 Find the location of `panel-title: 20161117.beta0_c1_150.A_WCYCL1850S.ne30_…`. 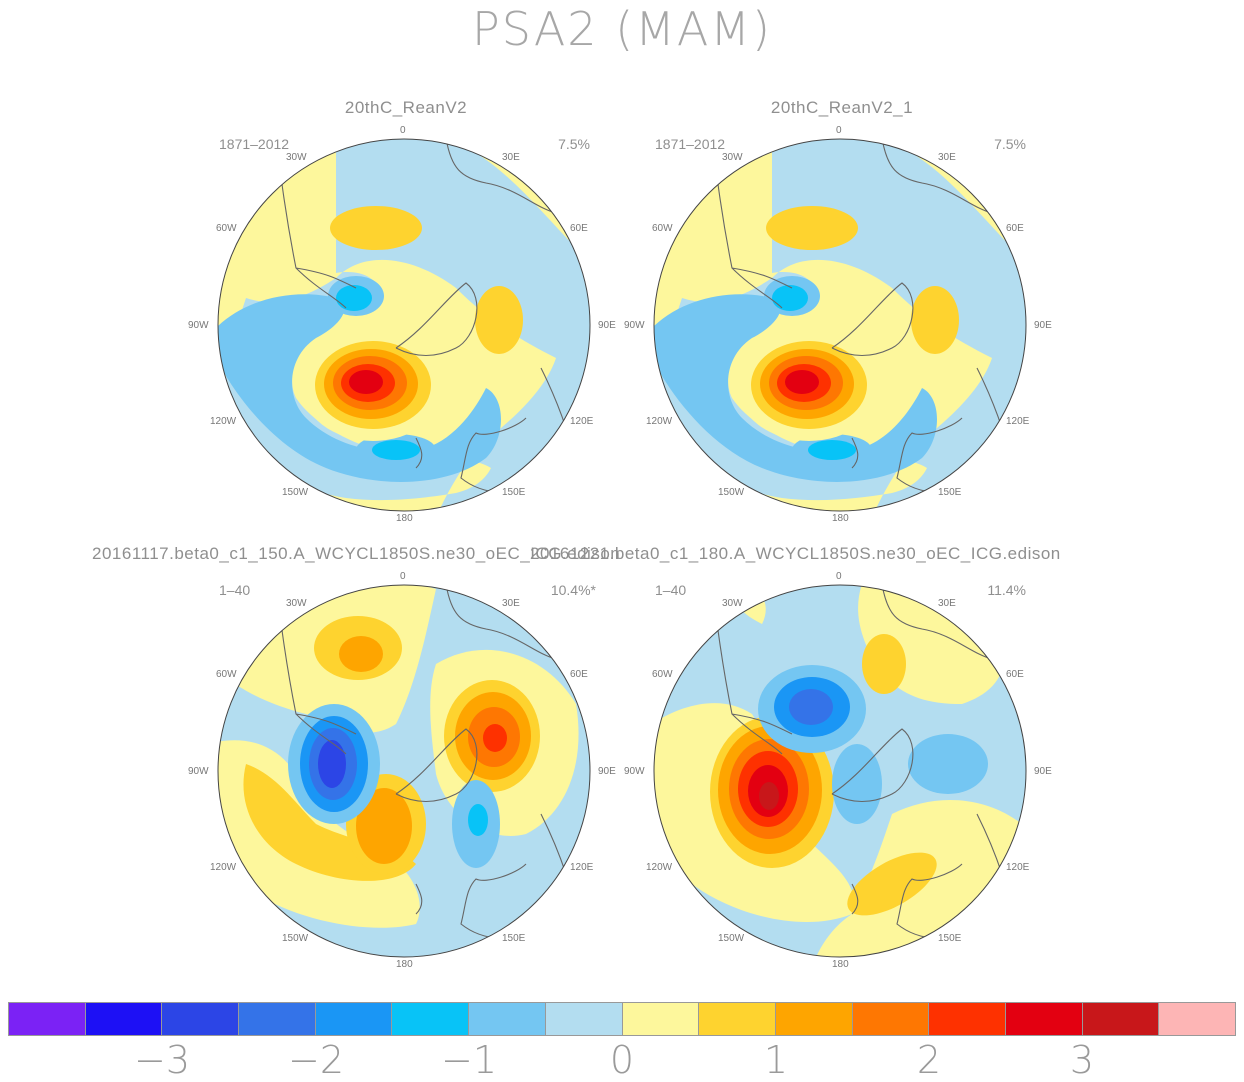

panel-title: 20161117.beta0_c1_150.A_WCYCL1850S.ne30_… is located at coordinates (356, 553).